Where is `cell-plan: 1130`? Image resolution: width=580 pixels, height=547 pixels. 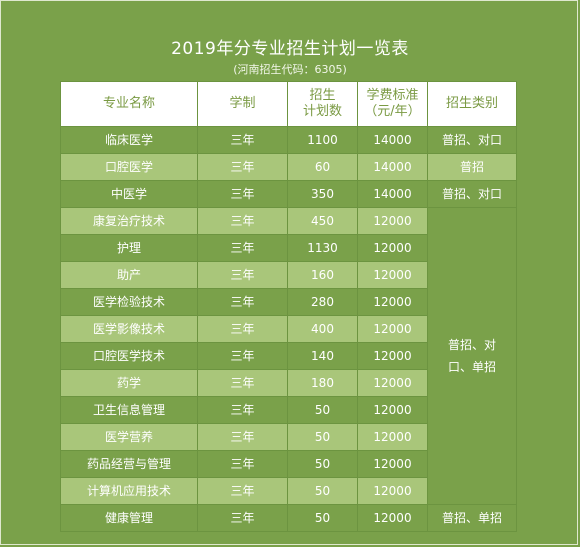
cell-plan: 1130 is located at coordinates (322, 248).